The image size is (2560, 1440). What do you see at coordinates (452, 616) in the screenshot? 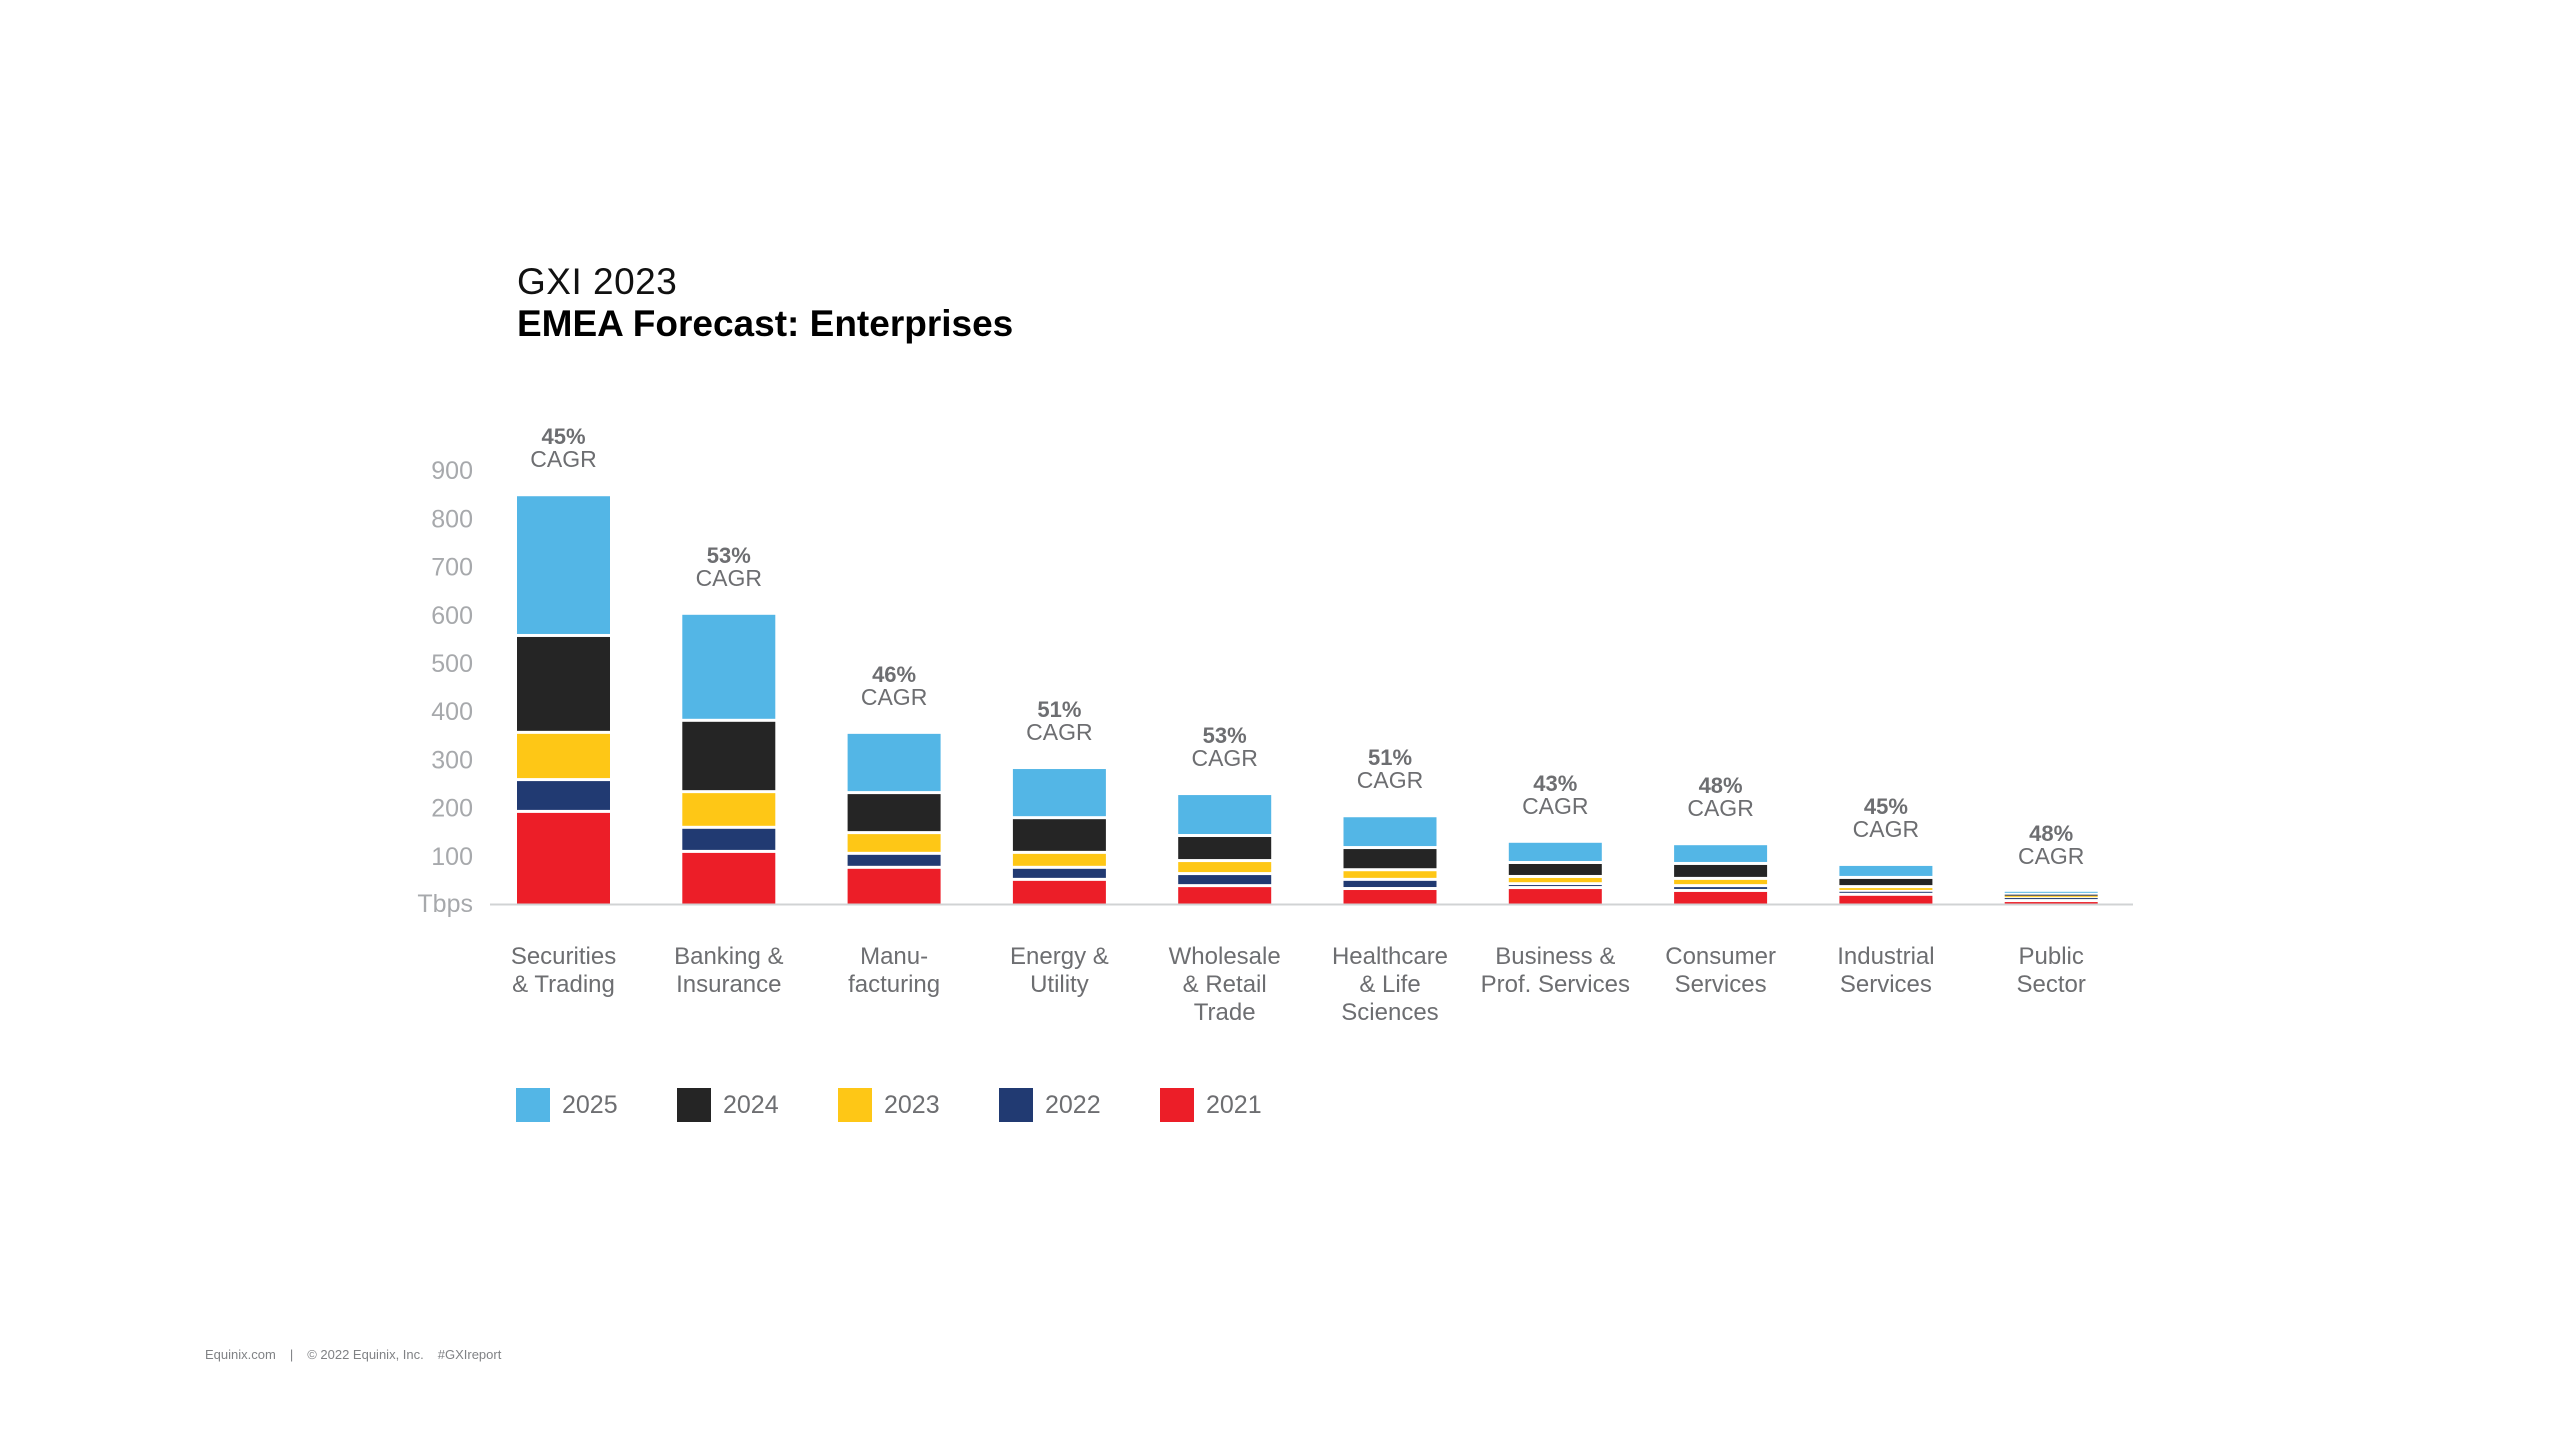
I see `y-tick-label: 600` at bounding box center [452, 616].